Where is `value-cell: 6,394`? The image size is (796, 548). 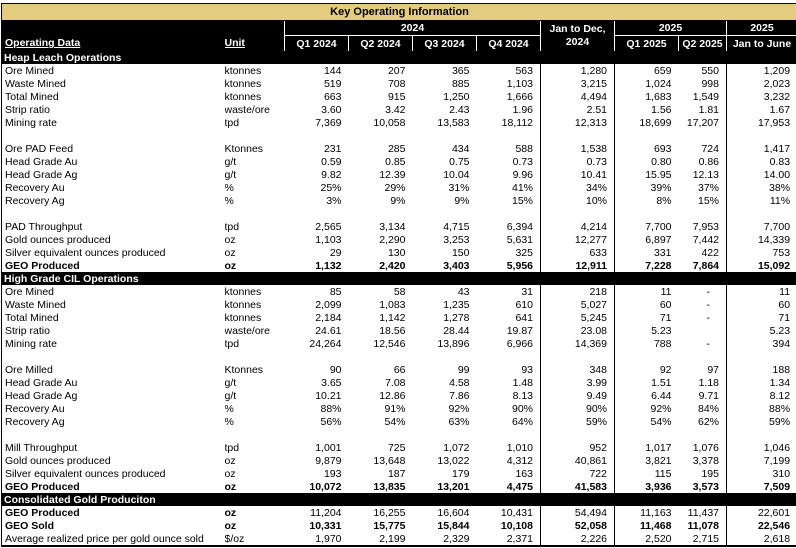
value-cell: 6,394 is located at coordinates (519, 226).